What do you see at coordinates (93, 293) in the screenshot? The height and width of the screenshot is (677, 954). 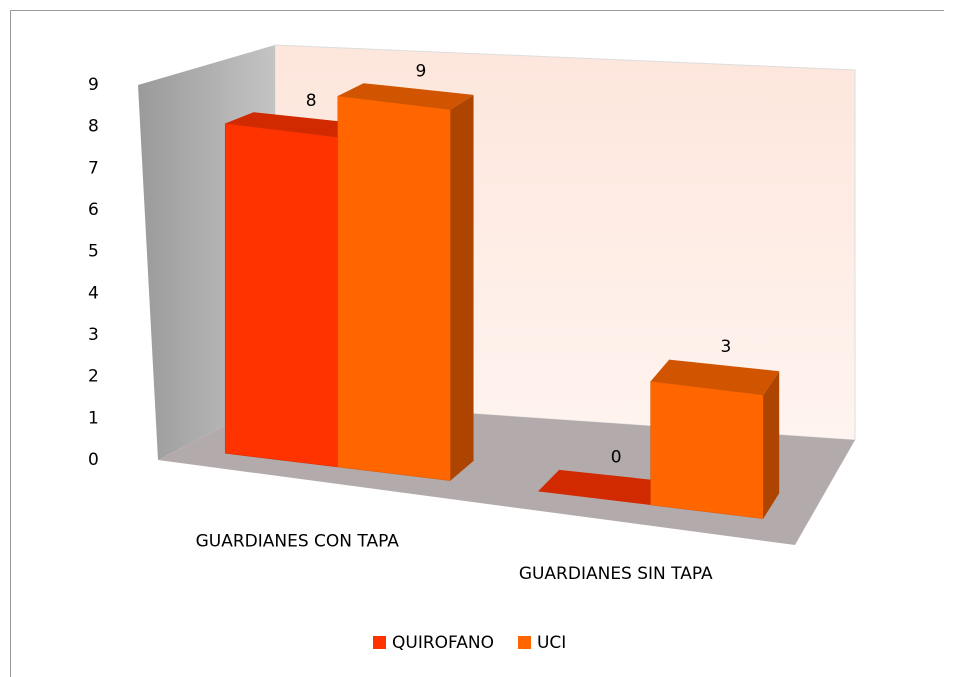 I see `y-tick-label: 4` at bounding box center [93, 293].